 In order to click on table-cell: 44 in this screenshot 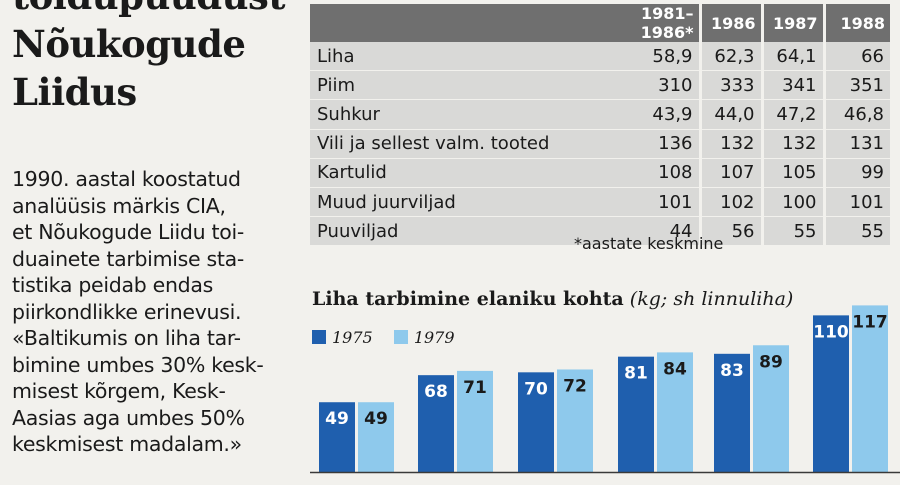, I will do `click(650, 231)`.